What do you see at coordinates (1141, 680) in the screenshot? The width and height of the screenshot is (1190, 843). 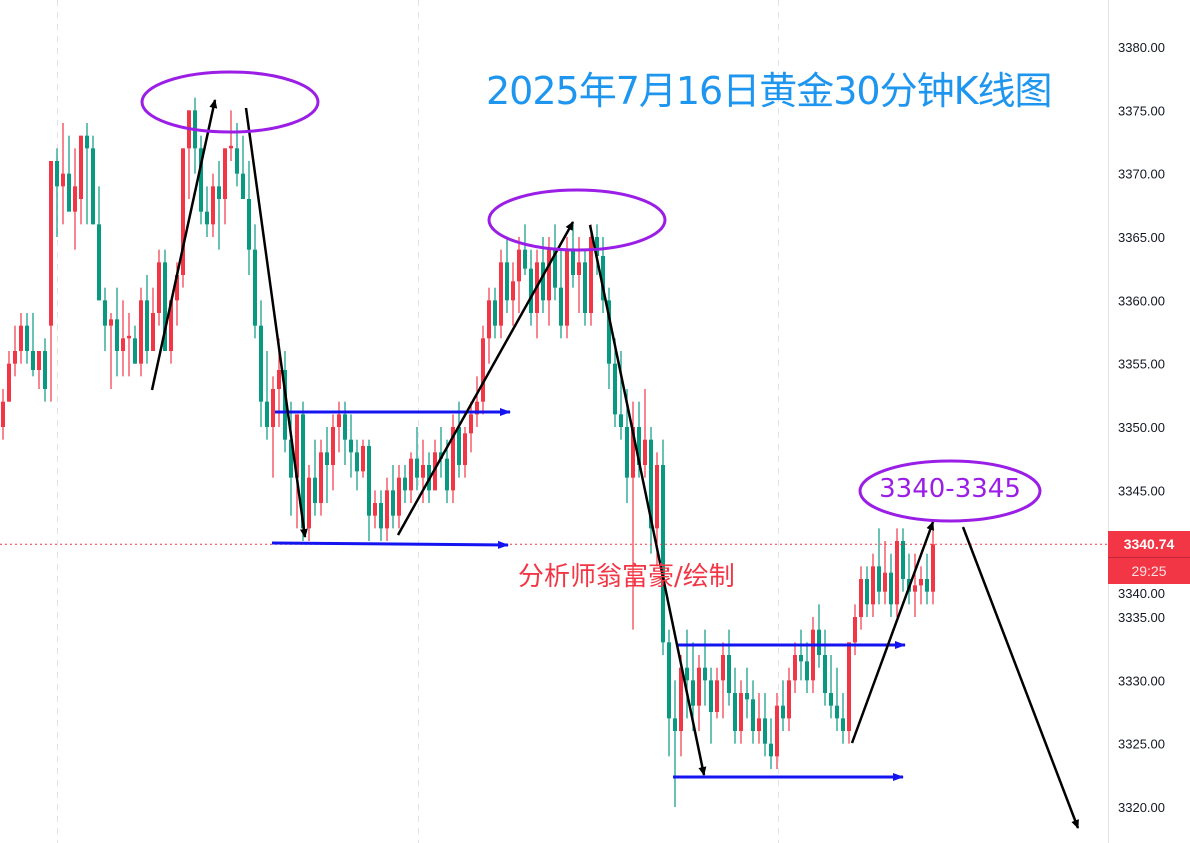 I see `y-tick-label: 3330.00` at bounding box center [1141, 680].